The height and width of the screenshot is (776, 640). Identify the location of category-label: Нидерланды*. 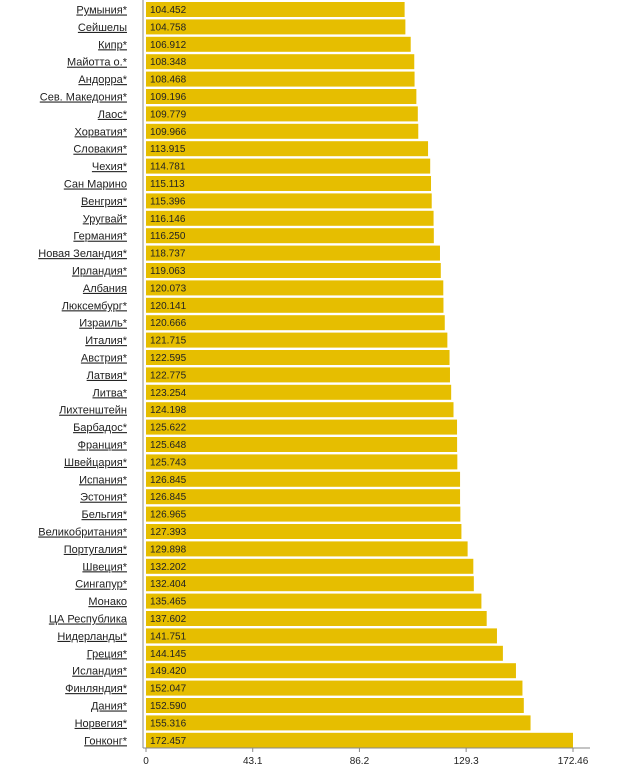
(92, 637).